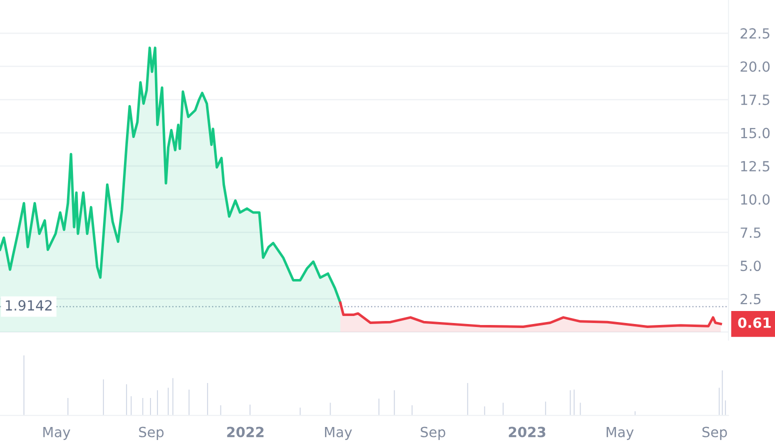  Describe the element at coordinates (750, 233) in the screenshot. I see `y-tick-label: 7.5` at that location.